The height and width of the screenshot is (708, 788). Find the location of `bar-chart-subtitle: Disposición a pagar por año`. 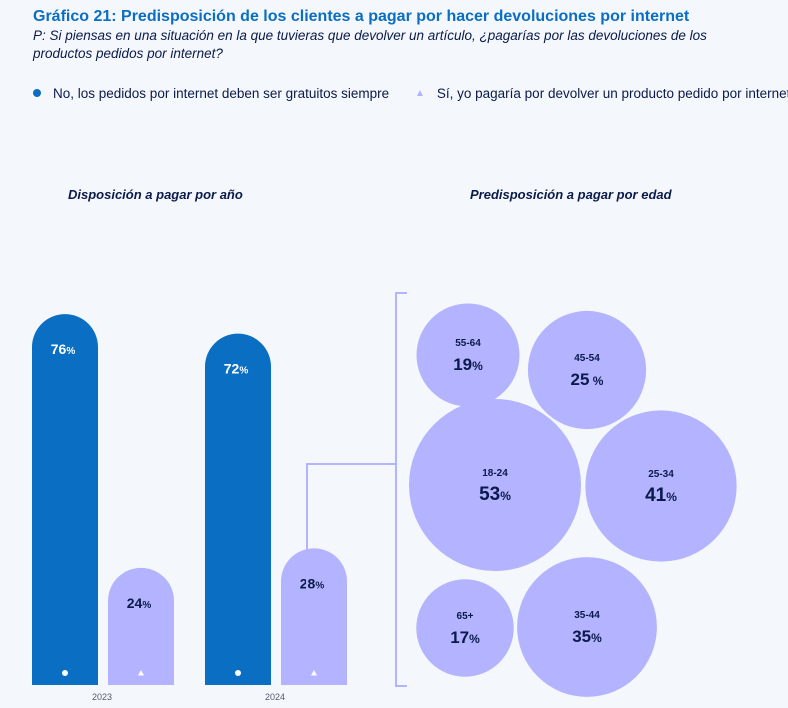

bar-chart-subtitle: Disposición a pagar por año is located at coordinates (155, 194).